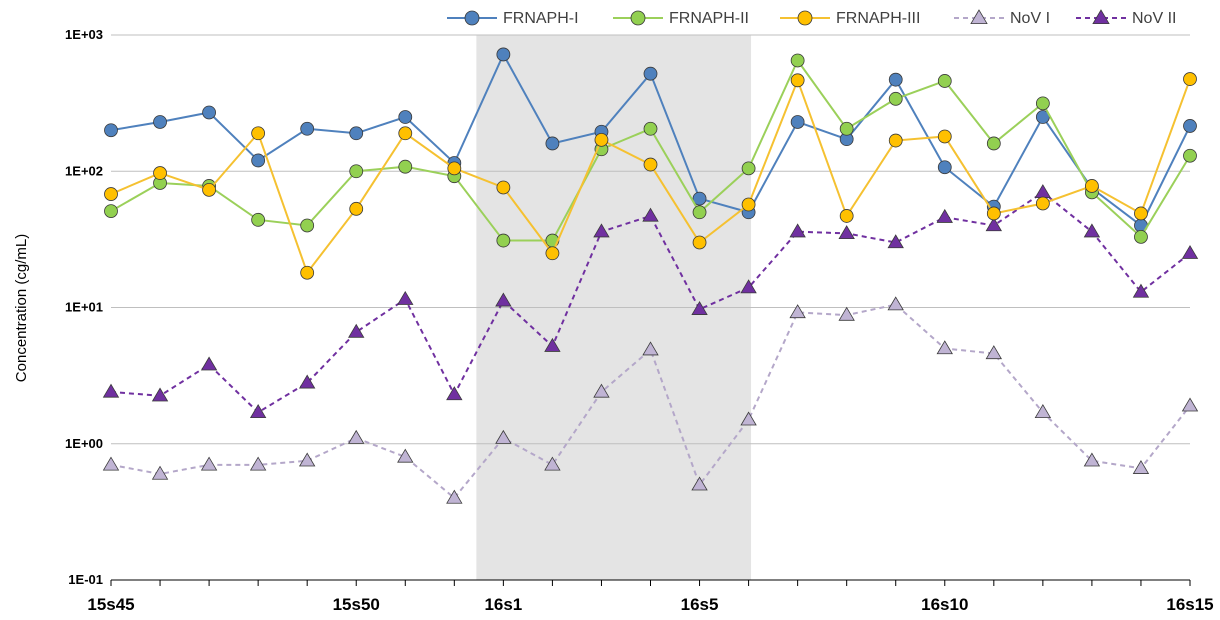  What do you see at coordinates (944, 604) in the screenshot?
I see `x-tick-label: 16s10` at bounding box center [944, 604].